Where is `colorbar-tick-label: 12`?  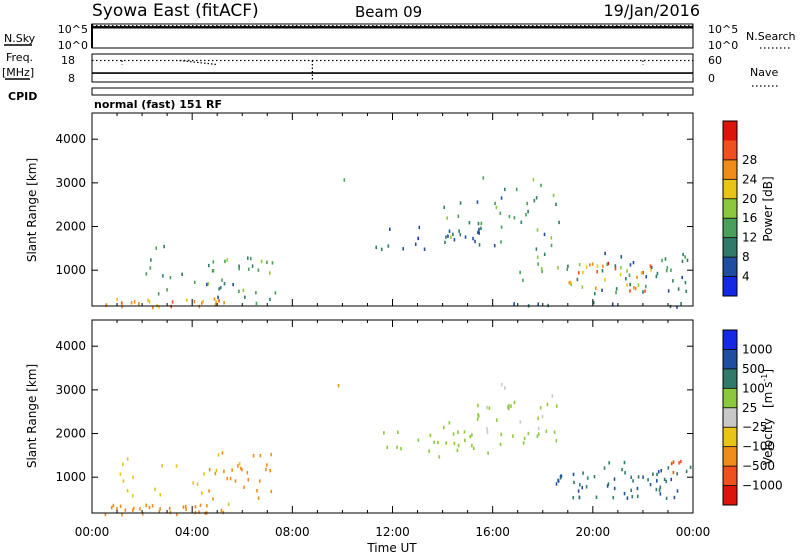
colorbar-tick-label: 12 is located at coordinates (749, 238).